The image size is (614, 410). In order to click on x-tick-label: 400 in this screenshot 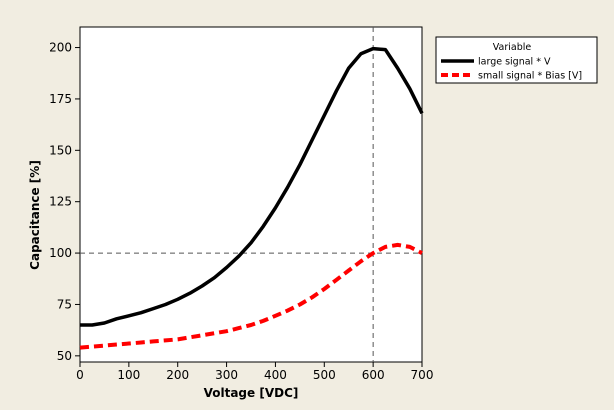, I will do `click(275, 375)`.